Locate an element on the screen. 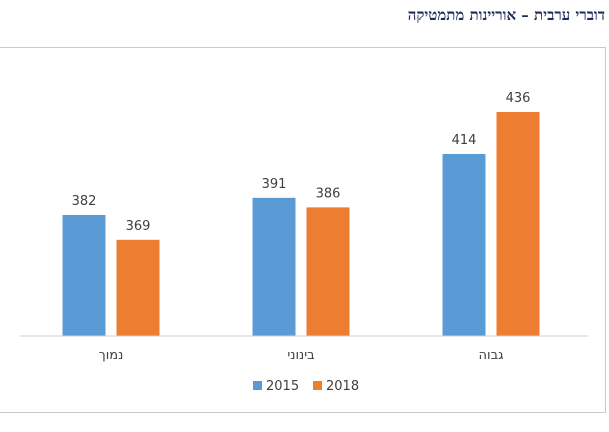 The height and width of the screenshot is (432, 609). data-label-2018-2: 436 is located at coordinates (518, 98).